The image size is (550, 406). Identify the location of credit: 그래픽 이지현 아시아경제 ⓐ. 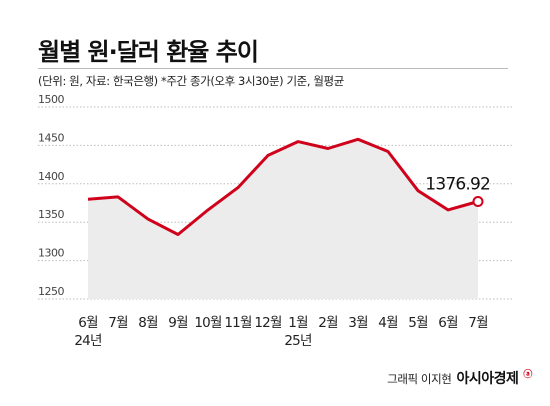
(459, 378).